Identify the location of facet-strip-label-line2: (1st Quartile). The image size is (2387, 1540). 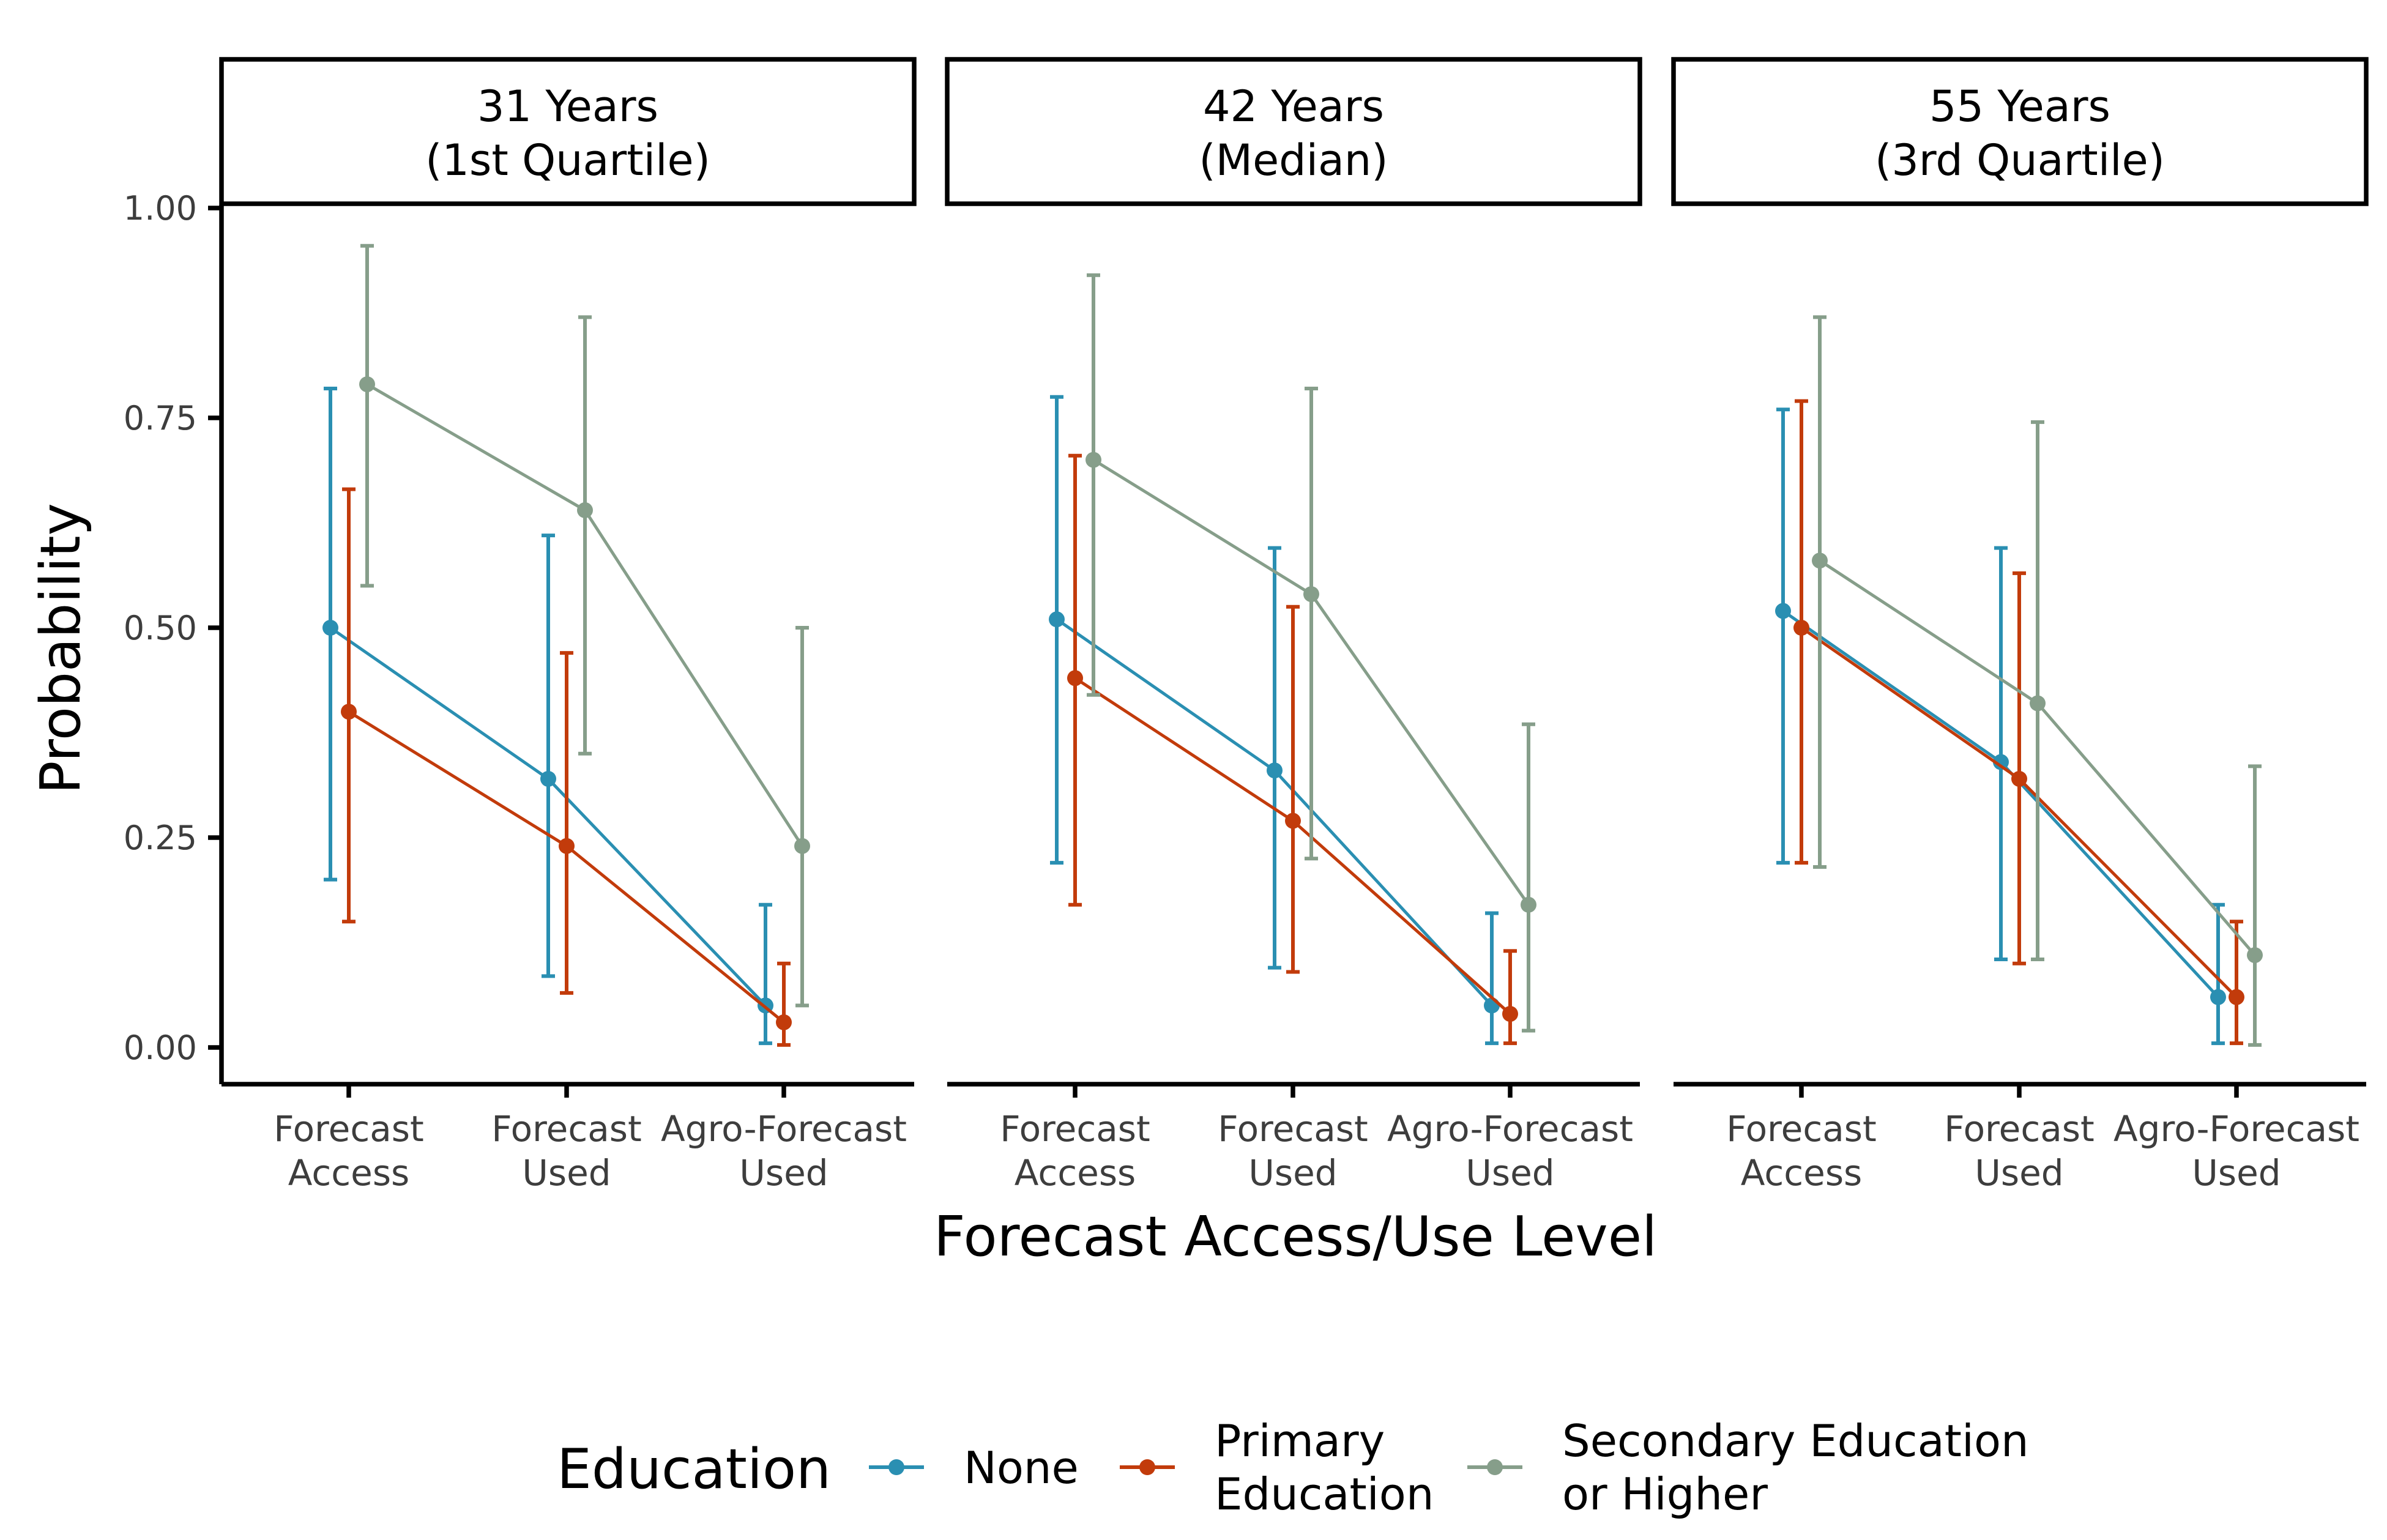
(567, 160).